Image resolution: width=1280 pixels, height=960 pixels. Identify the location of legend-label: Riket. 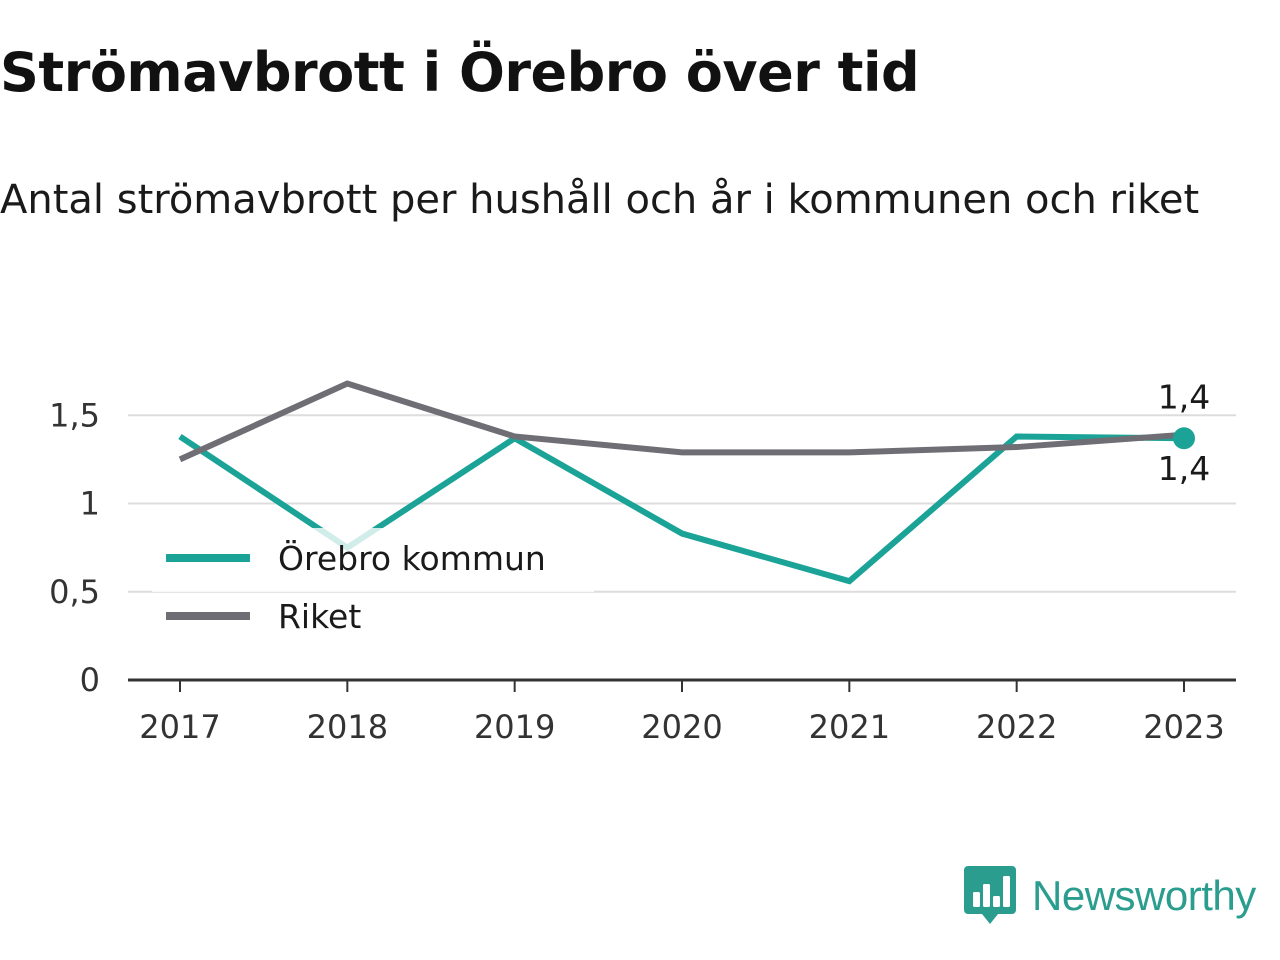
(319, 616).